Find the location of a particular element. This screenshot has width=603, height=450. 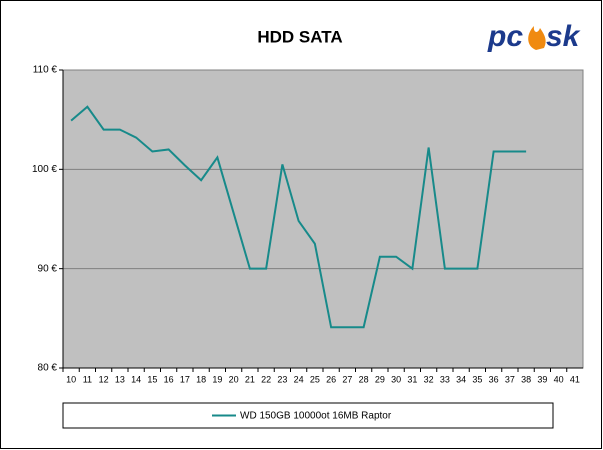

x-tick-label: 12 is located at coordinates (104, 379).